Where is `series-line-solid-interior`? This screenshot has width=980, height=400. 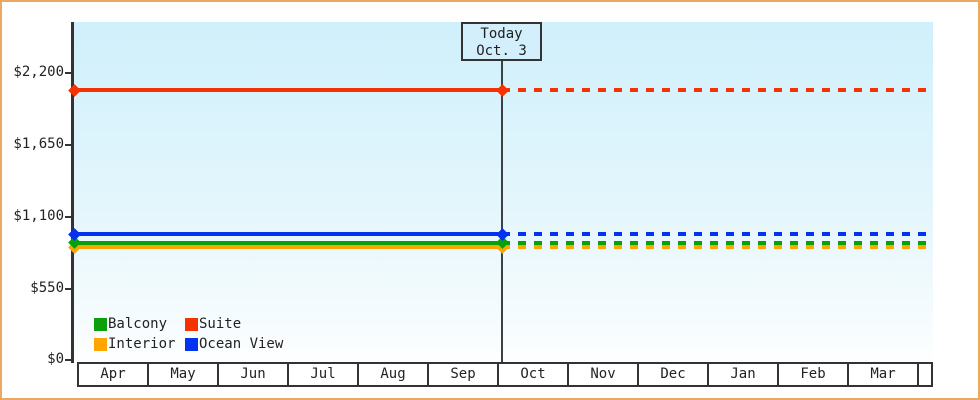 series-line-solid-interior is located at coordinates (288, 247).